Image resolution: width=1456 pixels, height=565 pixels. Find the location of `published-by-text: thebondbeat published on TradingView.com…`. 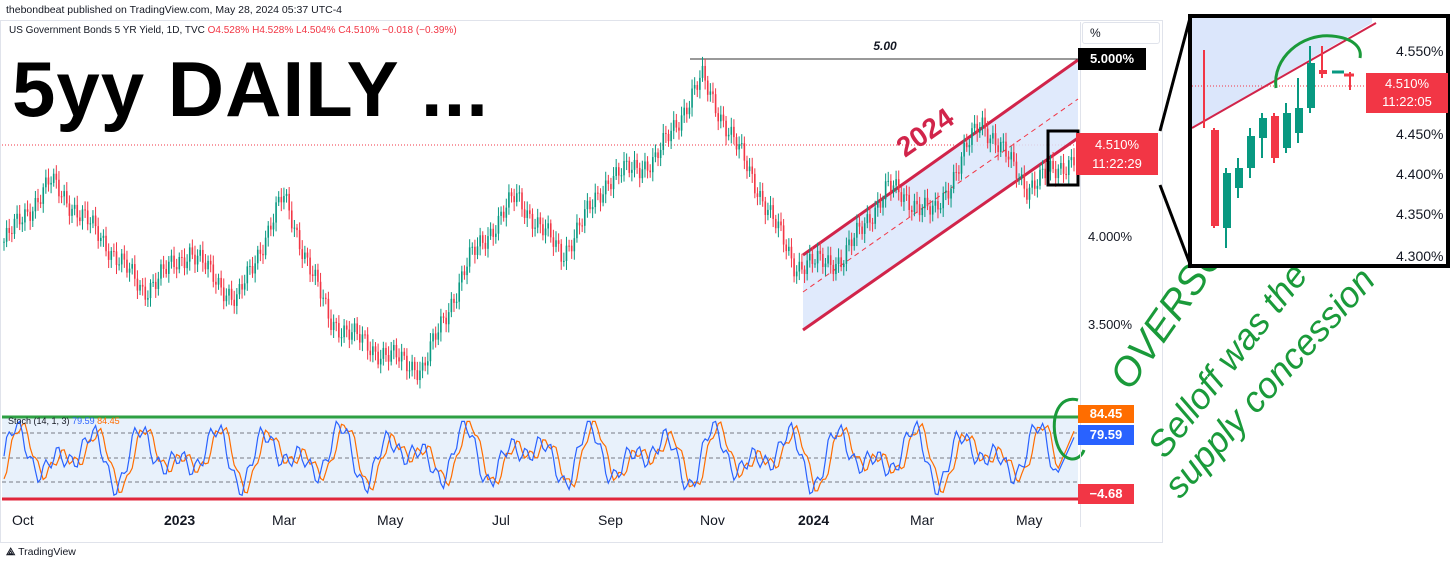

published-by-text: thebondbeat published on TradingView.com… is located at coordinates (174, 10).